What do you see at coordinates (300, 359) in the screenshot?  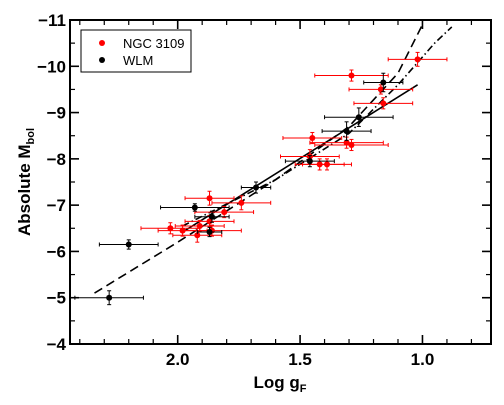 I see `x-tick-label: 1.5` at bounding box center [300, 359].